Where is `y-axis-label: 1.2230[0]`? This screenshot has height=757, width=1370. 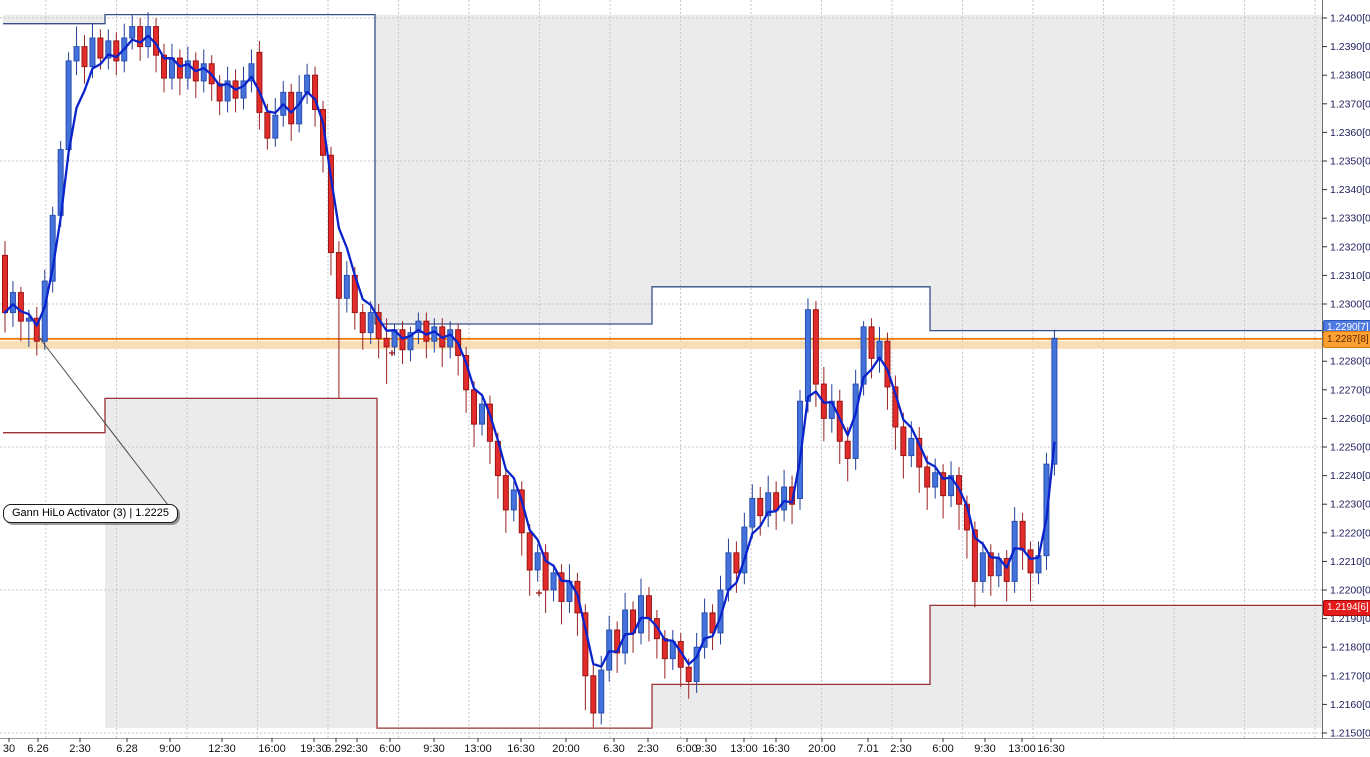 y-axis-label: 1.2230[0] is located at coordinates (1350, 505).